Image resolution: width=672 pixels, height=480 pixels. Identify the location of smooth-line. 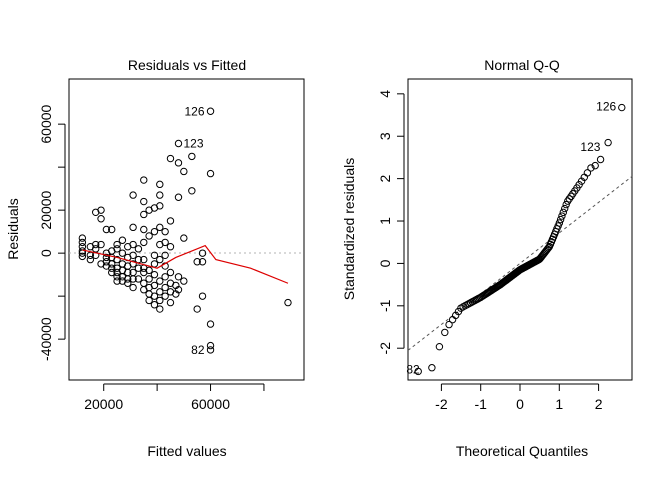
(185, 264).